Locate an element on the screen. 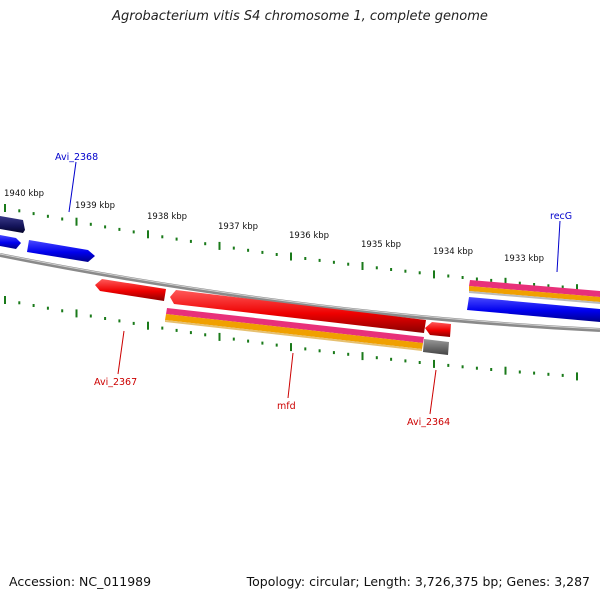  gene-mfd-band-orange is located at coordinates (294, 331).